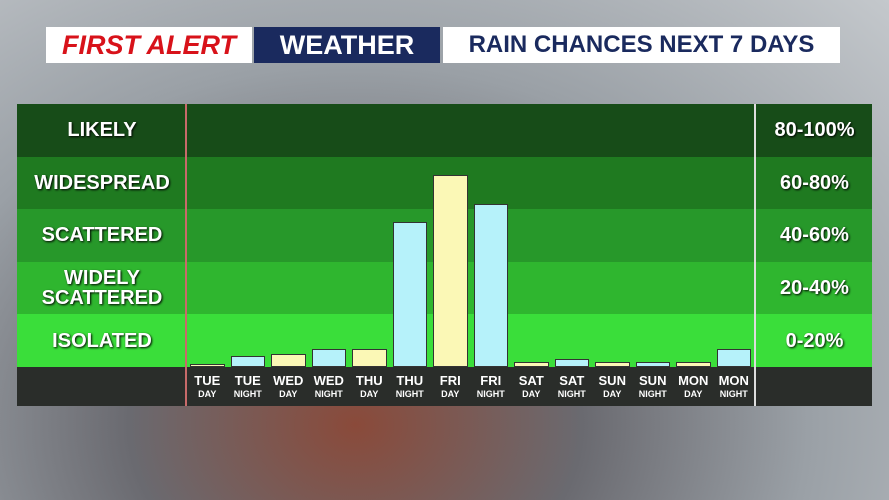  I want to click on brand-weather: WEATHER, so click(347, 45).